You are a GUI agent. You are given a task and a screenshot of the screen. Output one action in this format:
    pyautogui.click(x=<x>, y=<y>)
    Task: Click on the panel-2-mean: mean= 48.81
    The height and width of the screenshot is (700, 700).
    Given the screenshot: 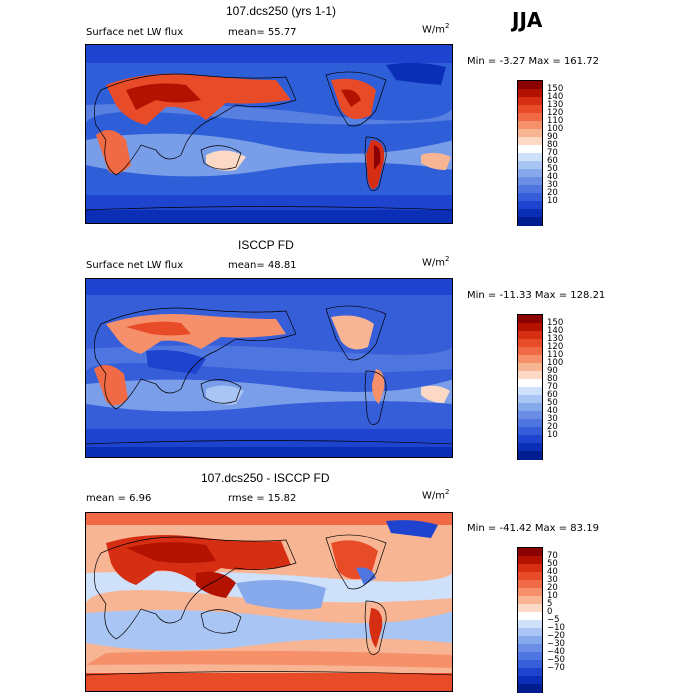 What is the action you would take?
    pyautogui.click(x=262, y=265)
    